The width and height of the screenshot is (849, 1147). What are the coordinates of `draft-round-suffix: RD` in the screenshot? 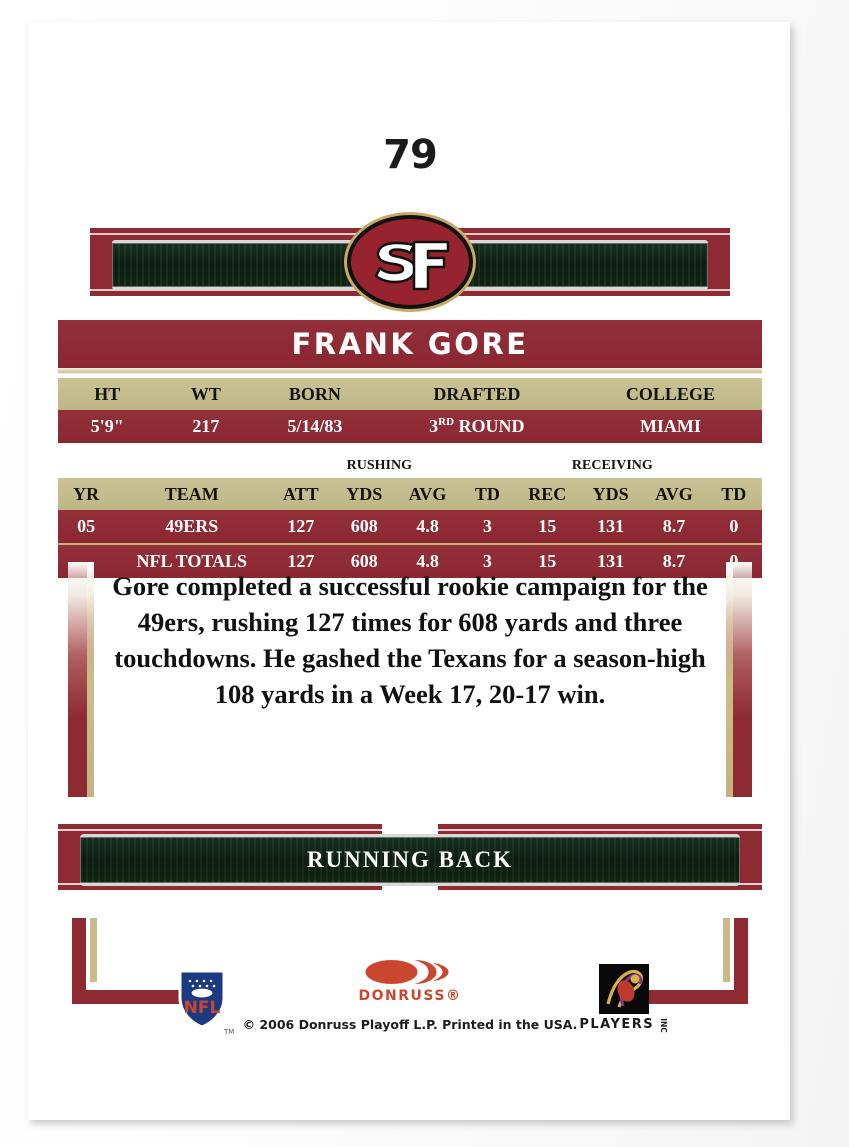 It's located at (446, 422).